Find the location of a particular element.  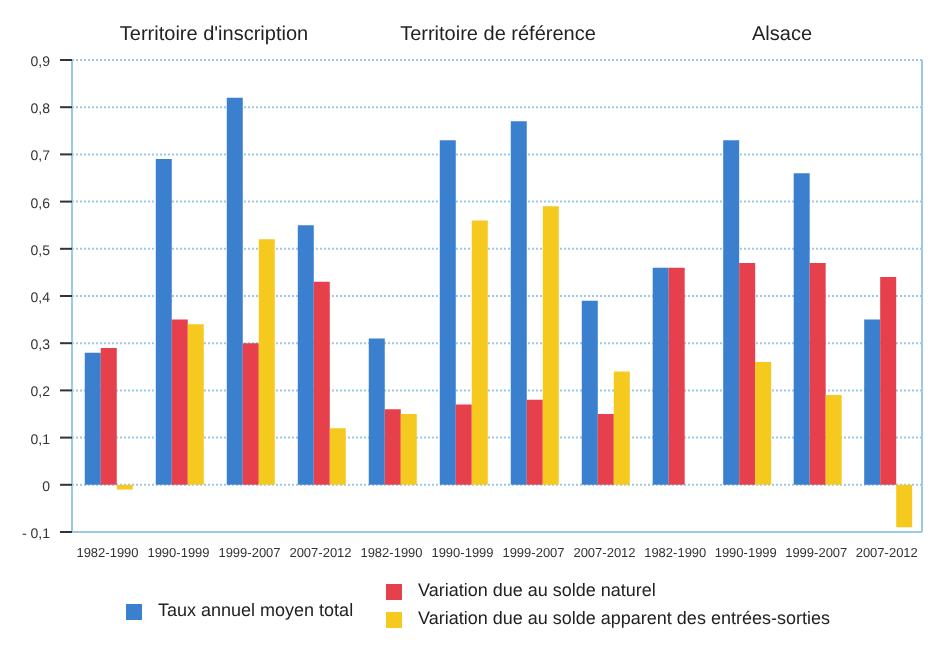

legend-label: Taux annuel moyen total is located at coordinates (255, 610).